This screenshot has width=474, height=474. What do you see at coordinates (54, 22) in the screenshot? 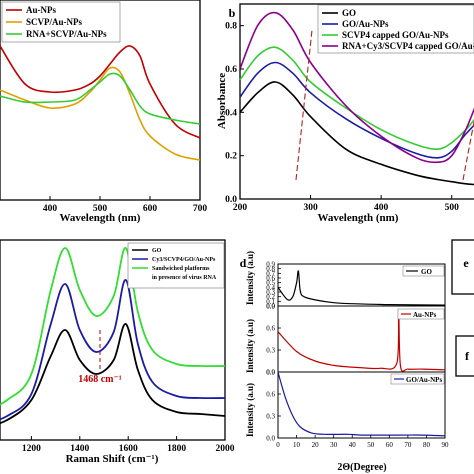
I see `legend-entry: SCVP/Au-NPs` at bounding box center [54, 22].